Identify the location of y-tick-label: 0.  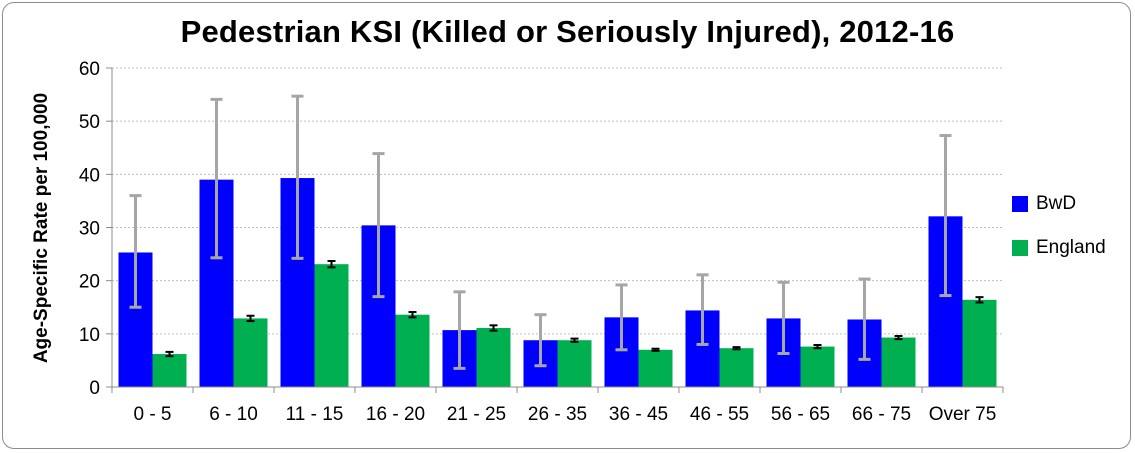
(94, 388).